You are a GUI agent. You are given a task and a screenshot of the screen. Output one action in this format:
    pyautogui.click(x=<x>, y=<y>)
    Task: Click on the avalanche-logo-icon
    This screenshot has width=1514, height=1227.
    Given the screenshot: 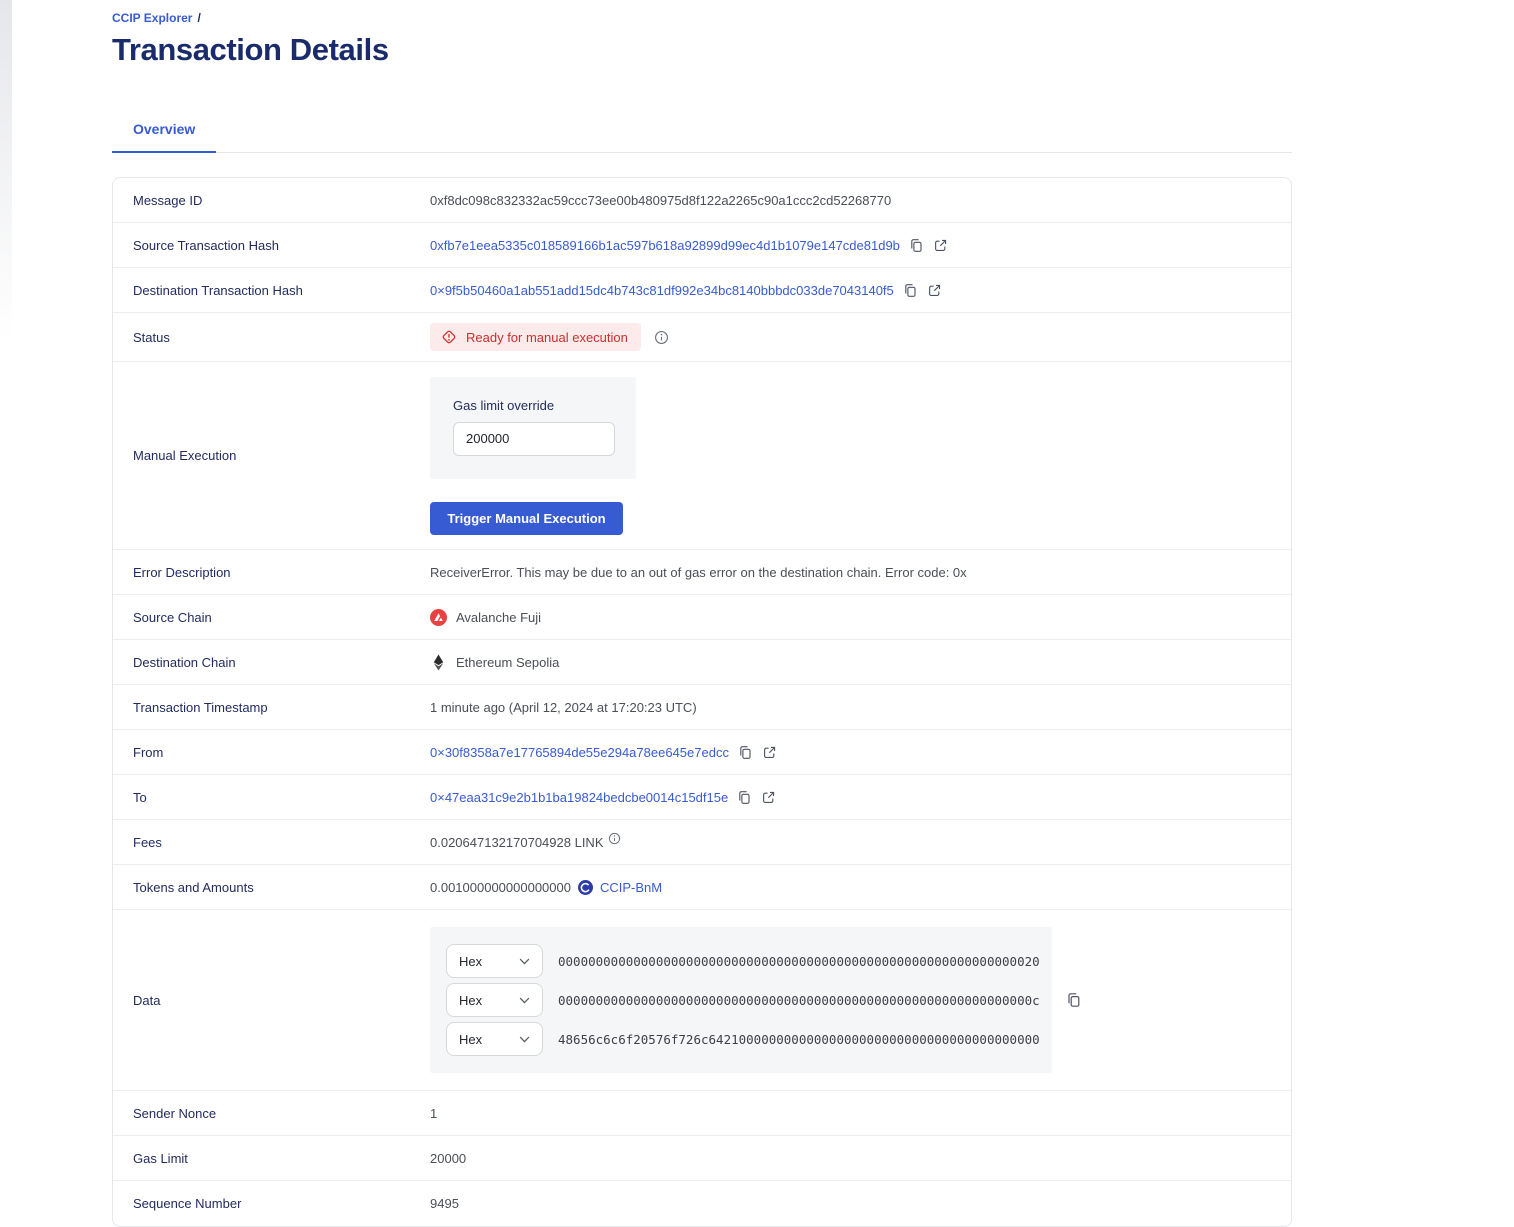 What is the action you would take?
    pyautogui.click(x=438, y=617)
    